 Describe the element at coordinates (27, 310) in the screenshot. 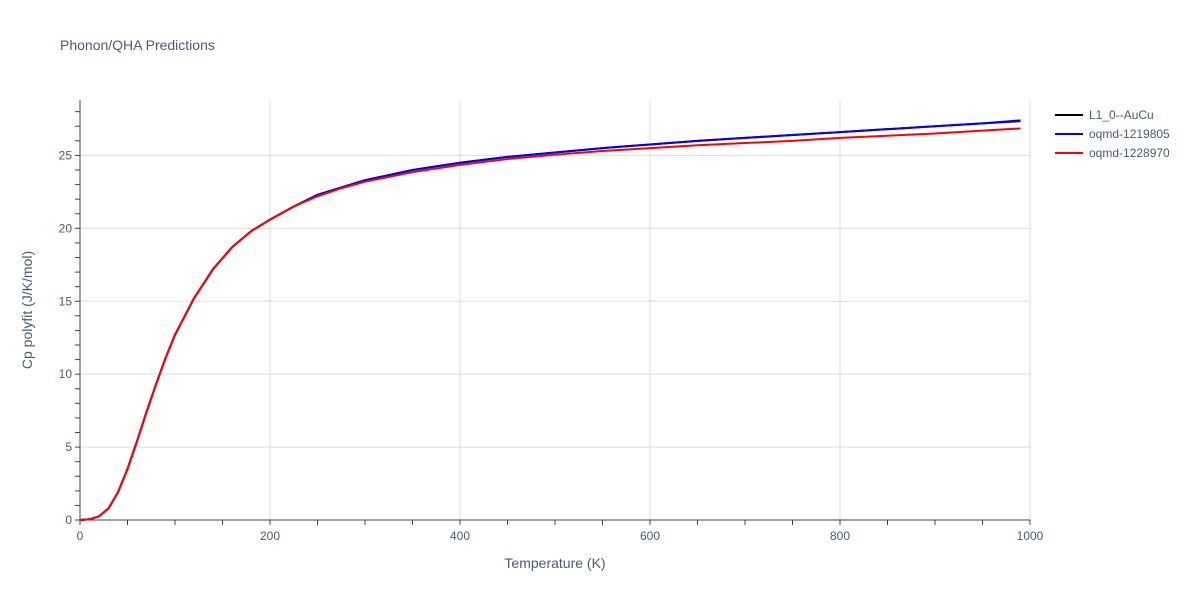

I see `y-axis-title: Cp polyfit (J/K/mol)` at that location.